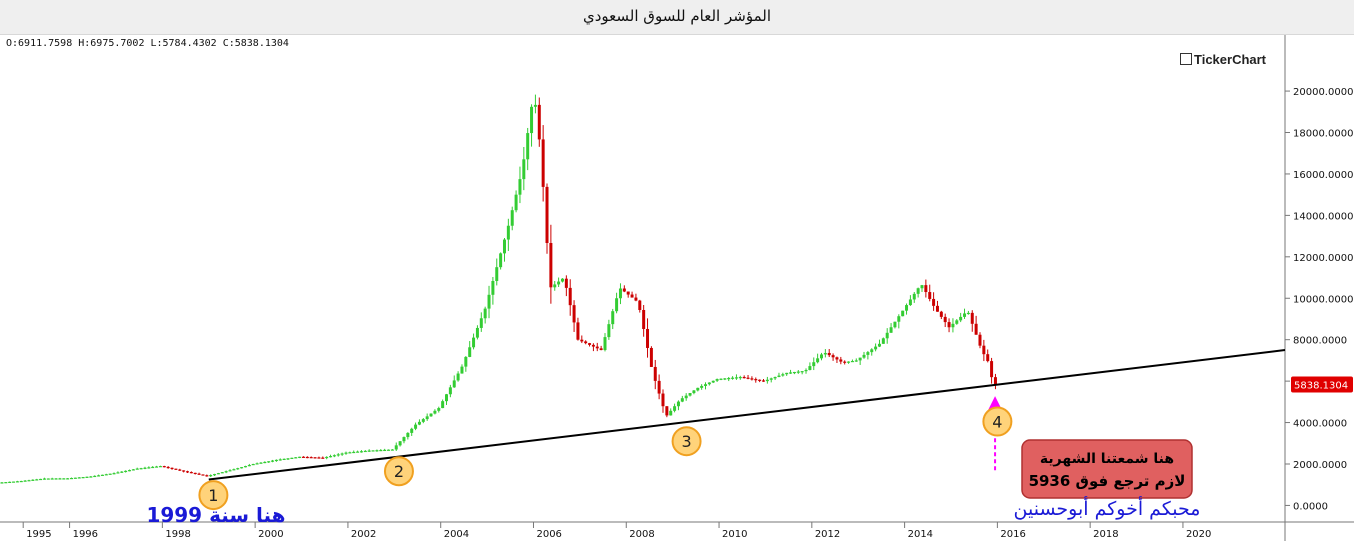  Describe the element at coordinates (1323, 258) in the screenshot. I see `y-tick-label: 12000.0000` at that location.